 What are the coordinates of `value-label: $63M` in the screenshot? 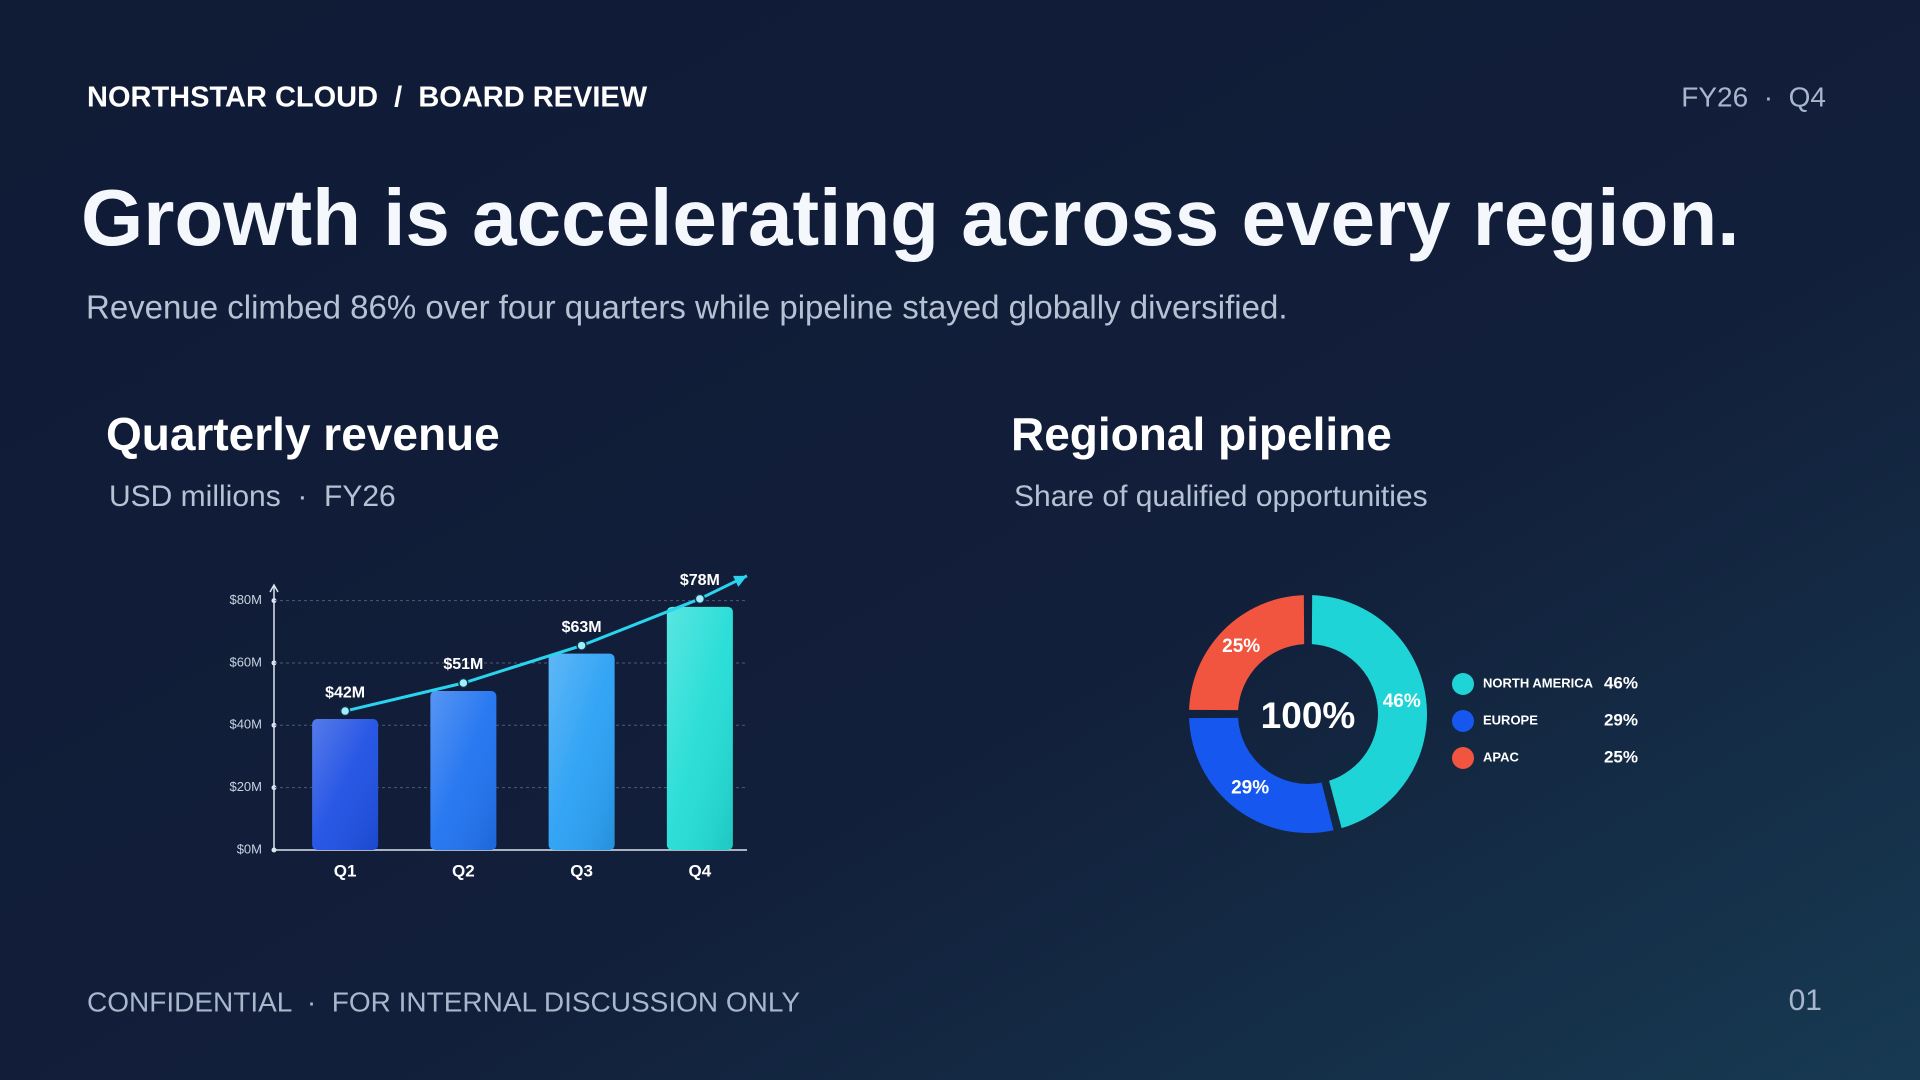 It's located at (582, 627).